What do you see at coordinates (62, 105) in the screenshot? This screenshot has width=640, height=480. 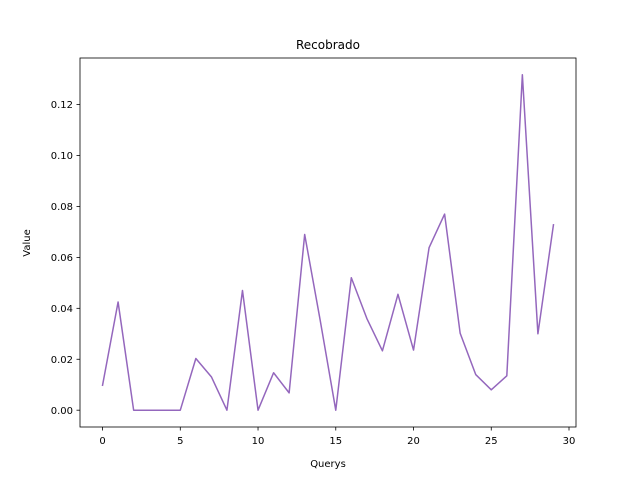 I see `y-tick-label-6: 0.12` at bounding box center [62, 105].